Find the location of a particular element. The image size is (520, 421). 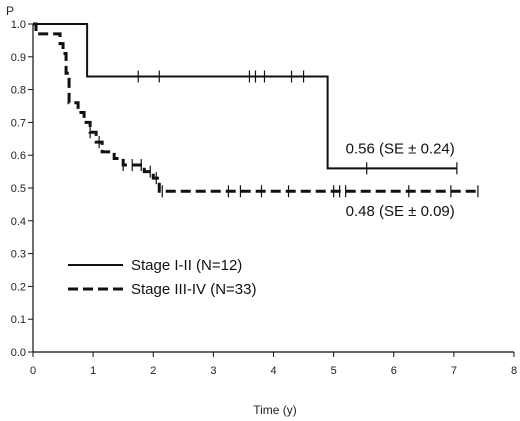

annotation-stage-i-ii: 0.56 (SE ± 0.24) is located at coordinates (400, 149).